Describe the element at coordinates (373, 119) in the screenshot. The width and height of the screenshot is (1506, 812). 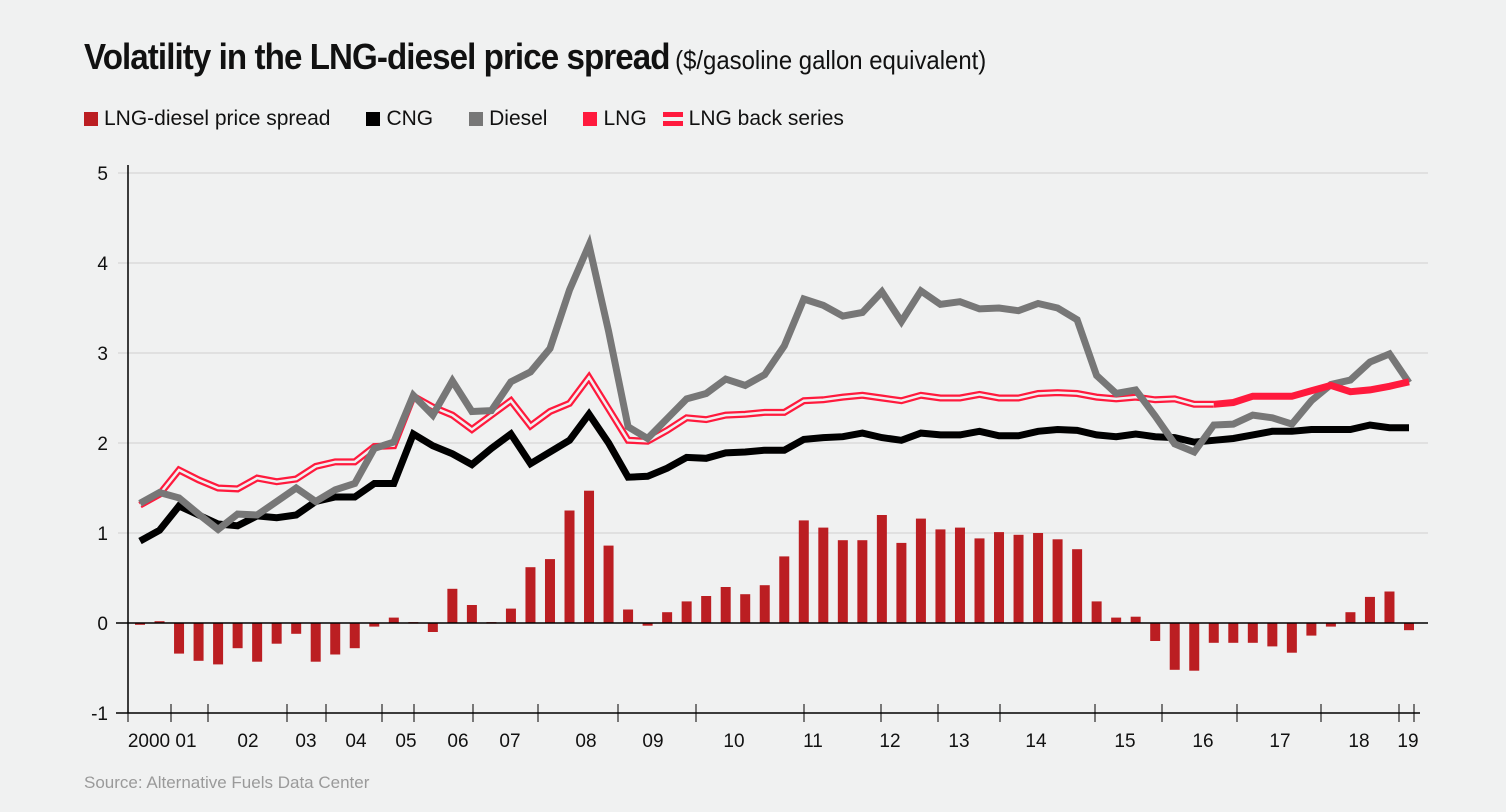
I see `legend-swatch-cng` at that location.